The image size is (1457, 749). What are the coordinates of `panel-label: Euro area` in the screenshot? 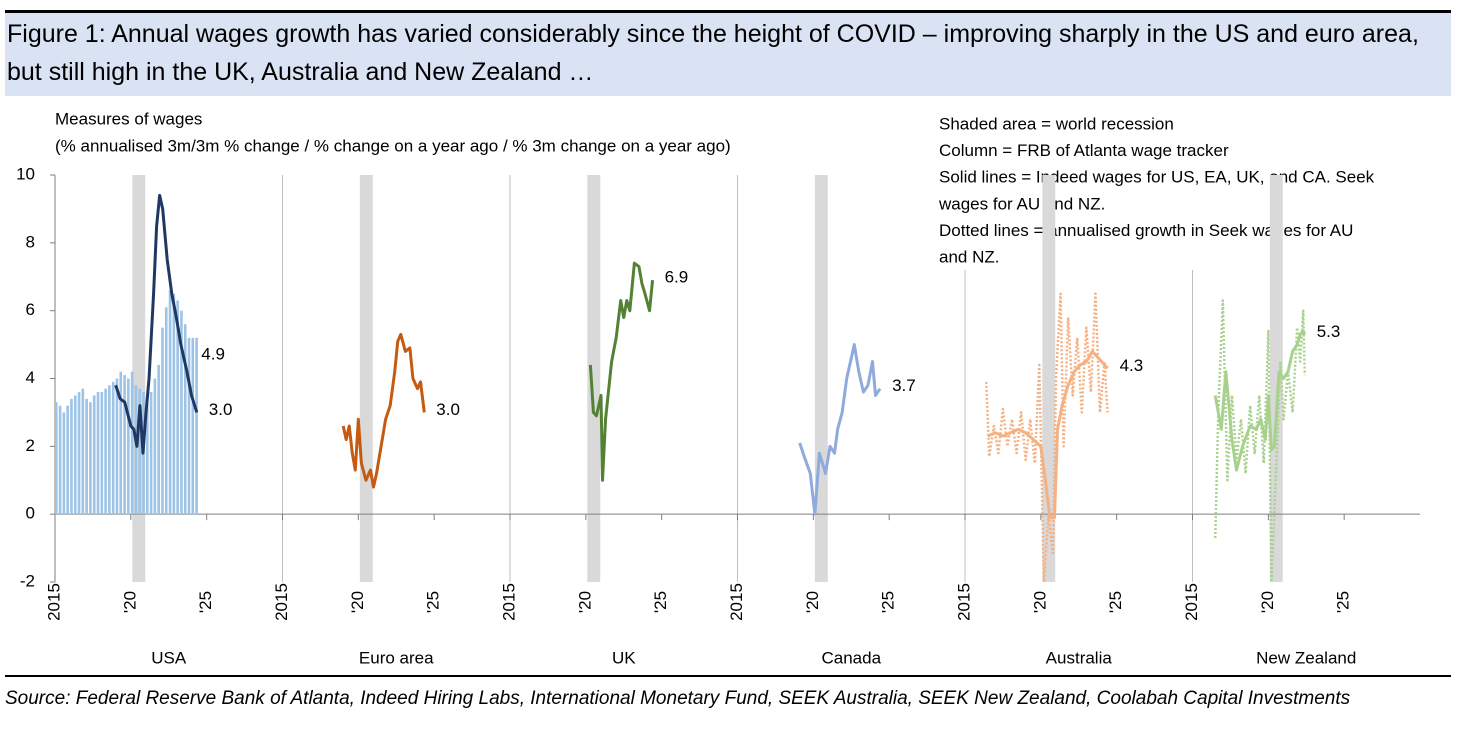 It's located at (396, 657).